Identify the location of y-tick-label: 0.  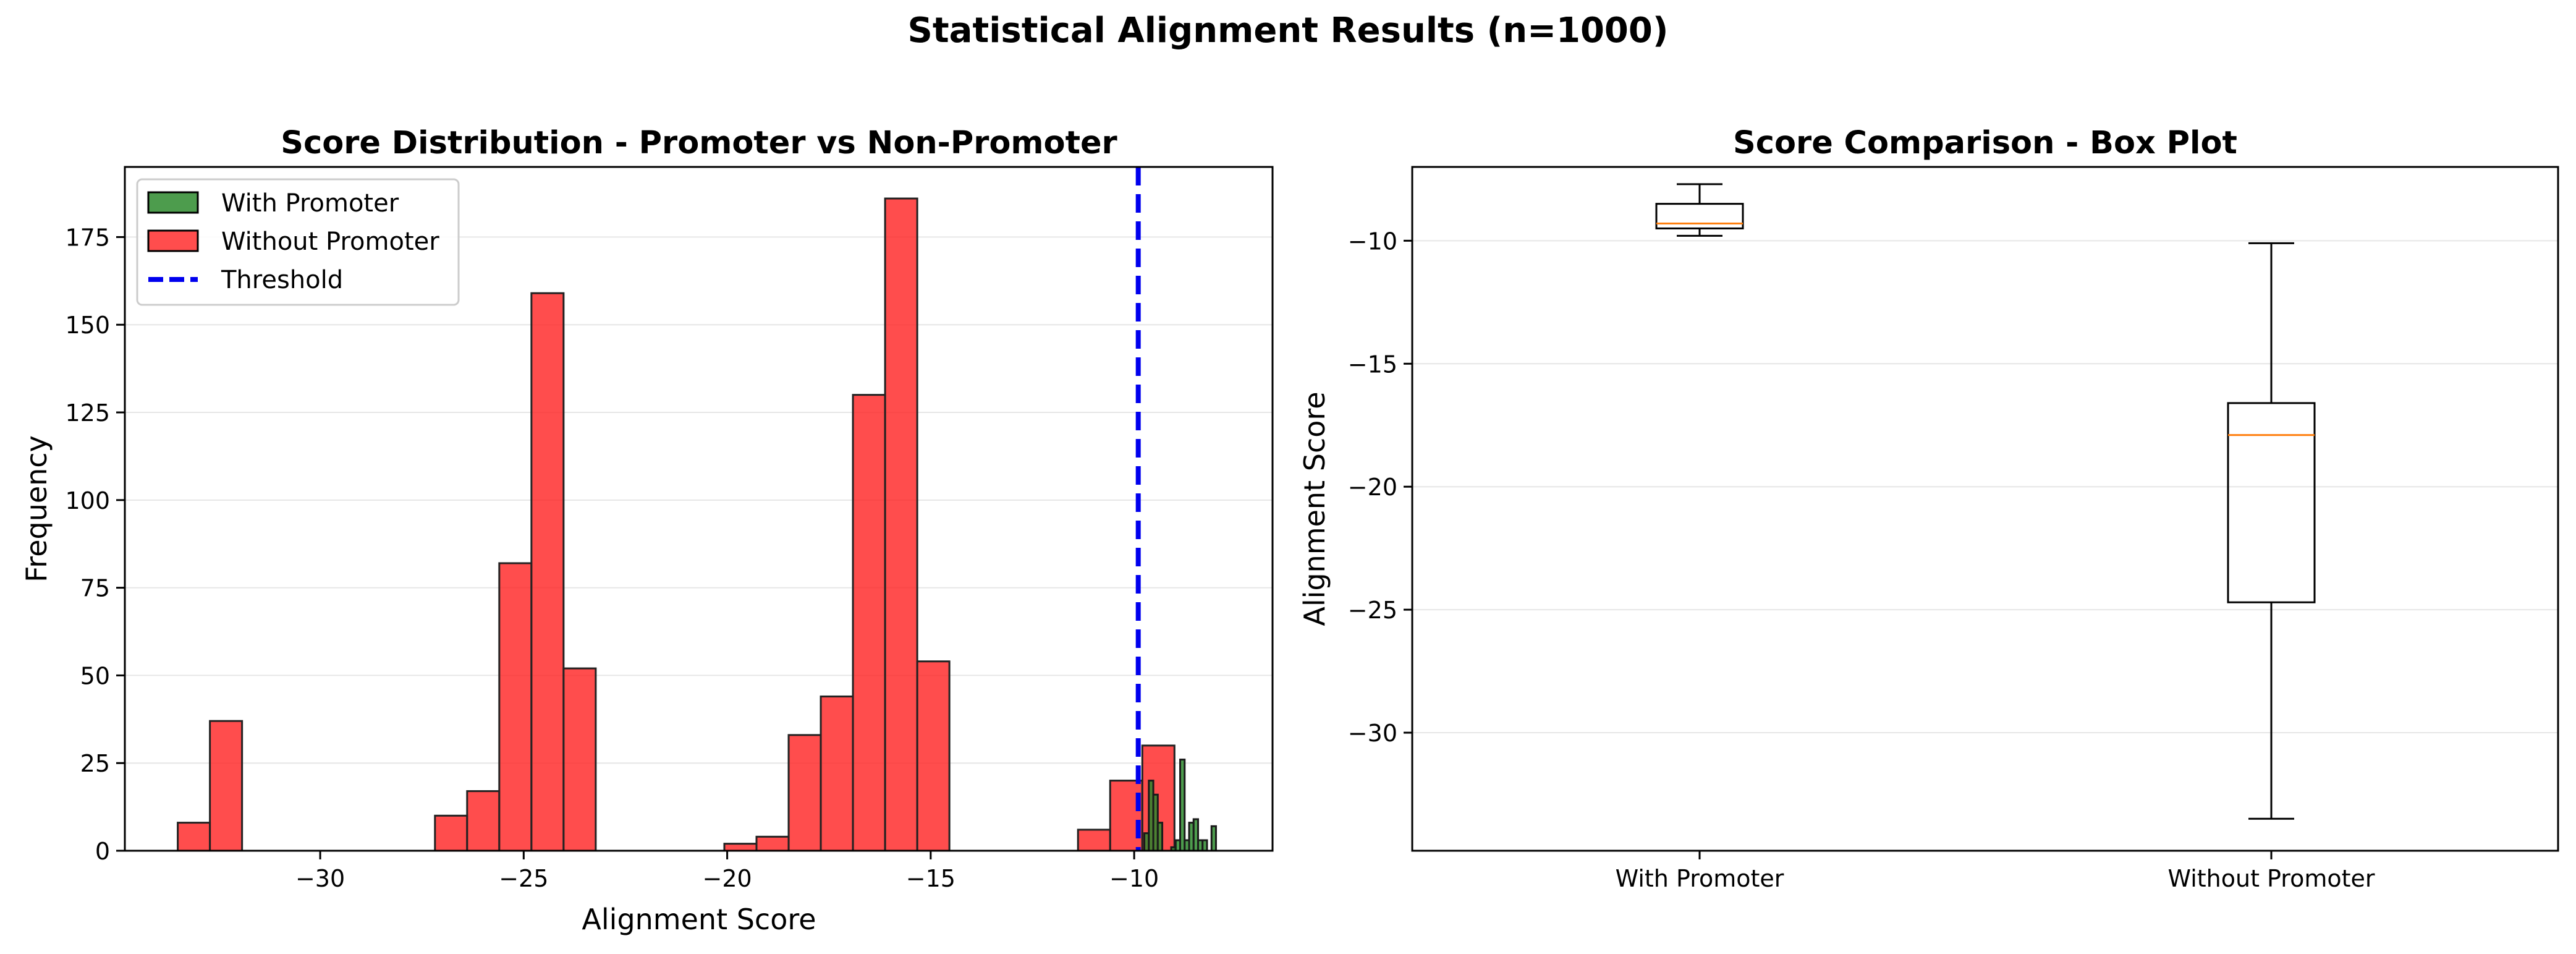
(102, 852).